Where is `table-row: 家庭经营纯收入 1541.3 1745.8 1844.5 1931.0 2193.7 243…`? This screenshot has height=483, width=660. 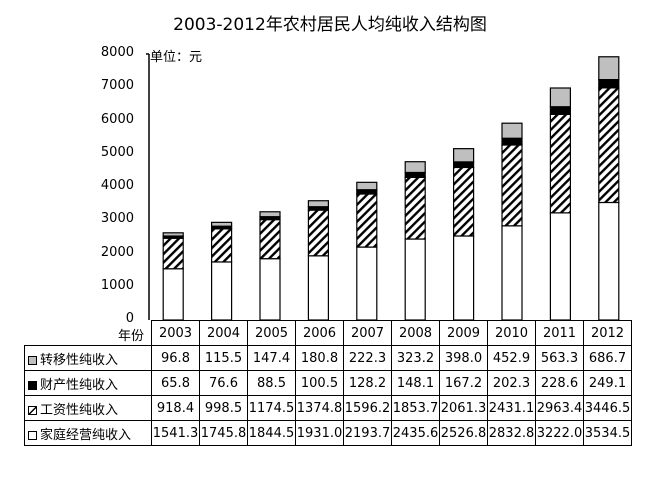 table-row: 家庭经营纯收入 1541.3 1745.8 1844.5 1931.0 2193.7 243… is located at coordinates (328, 433).